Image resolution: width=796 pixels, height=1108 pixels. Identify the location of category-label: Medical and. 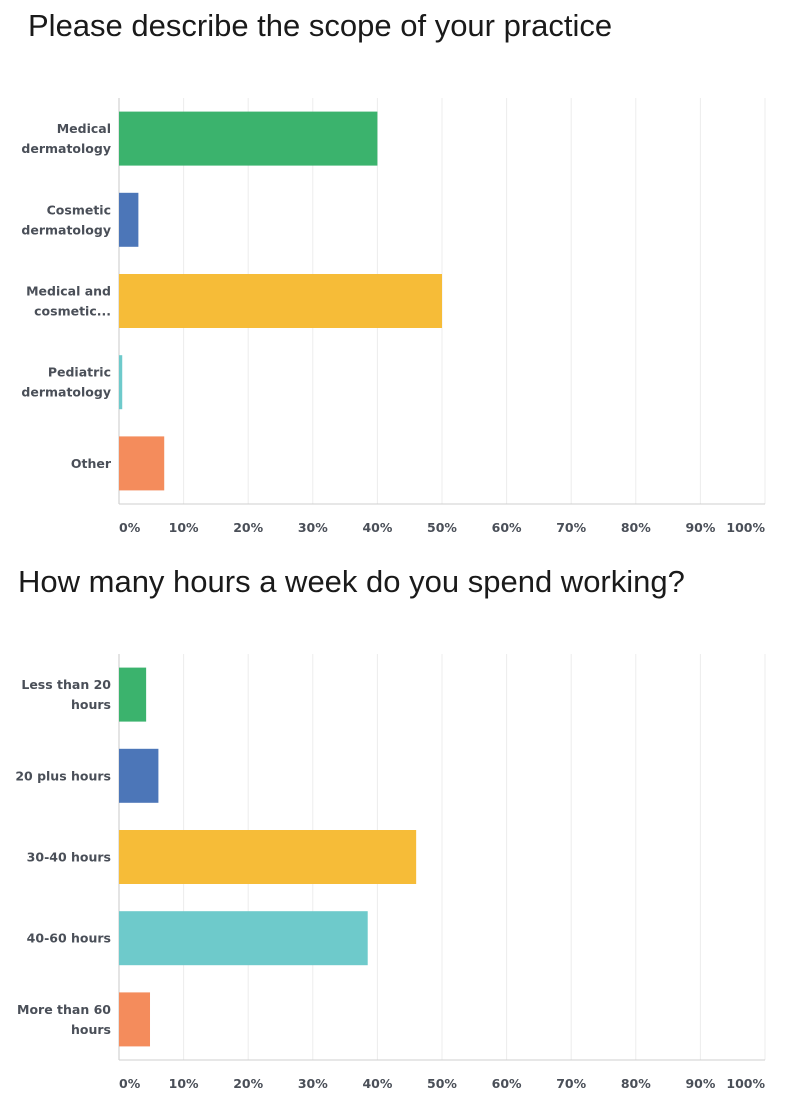
(68, 291).